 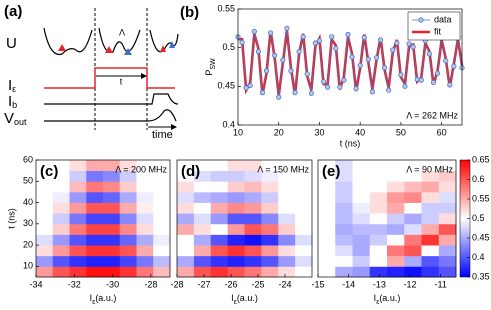 I want to click on x-tick-label: -26, so click(x=230, y=284).